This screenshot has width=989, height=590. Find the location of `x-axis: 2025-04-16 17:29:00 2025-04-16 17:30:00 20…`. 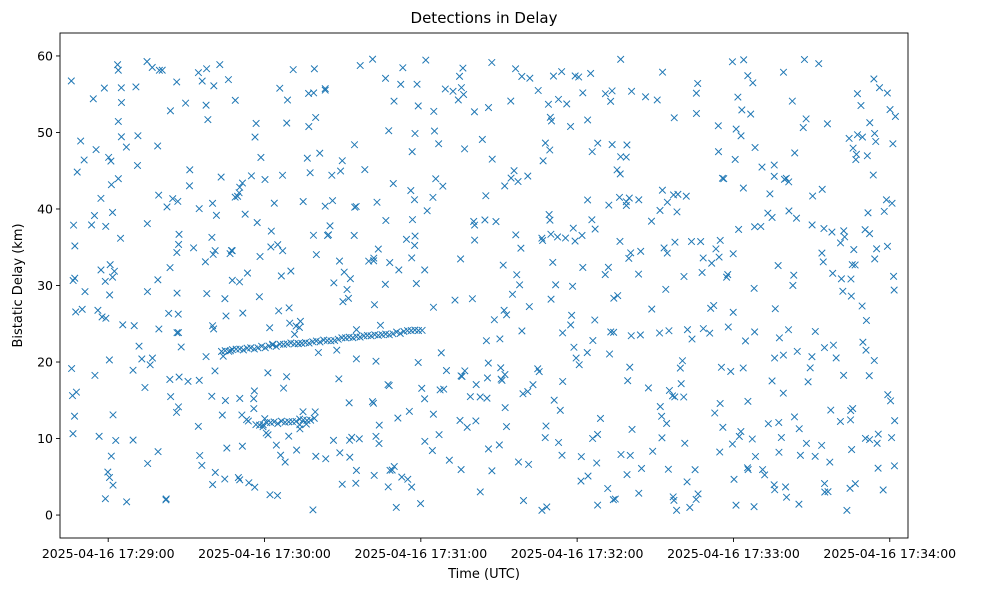

x-axis: 2025-04-16 17:29:00 2025-04-16 17:30:00 20… is located at coordinates (499, 549).